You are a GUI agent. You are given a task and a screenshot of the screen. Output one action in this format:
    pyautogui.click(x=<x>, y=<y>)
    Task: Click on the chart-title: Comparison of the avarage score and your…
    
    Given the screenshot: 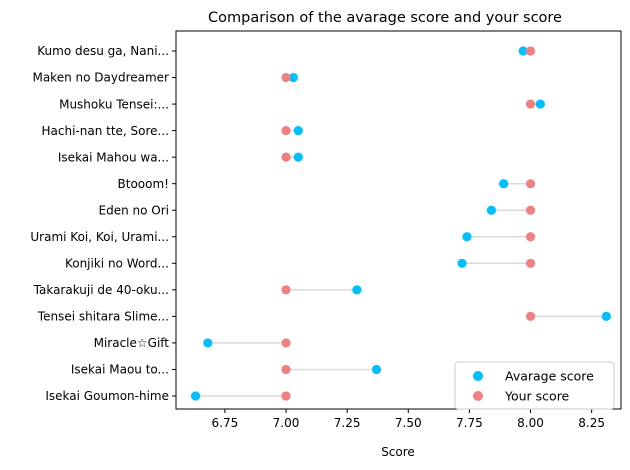 What is the action you would take?
    pyautogui.click(x=385, y=18)
    